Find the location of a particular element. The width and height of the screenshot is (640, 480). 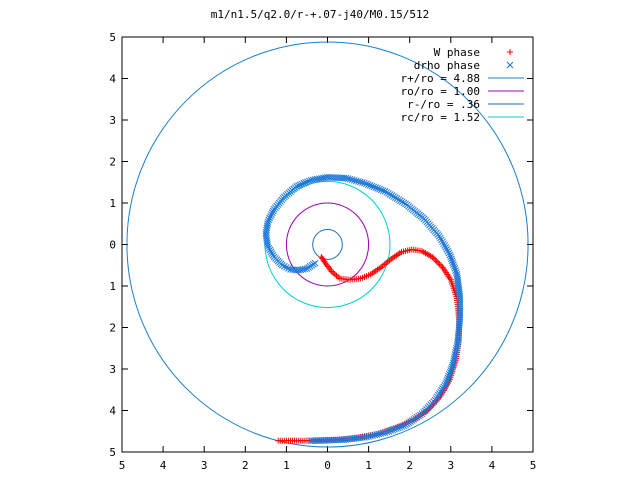

x-tick-label: 1 is located at coordinates (286, 465).